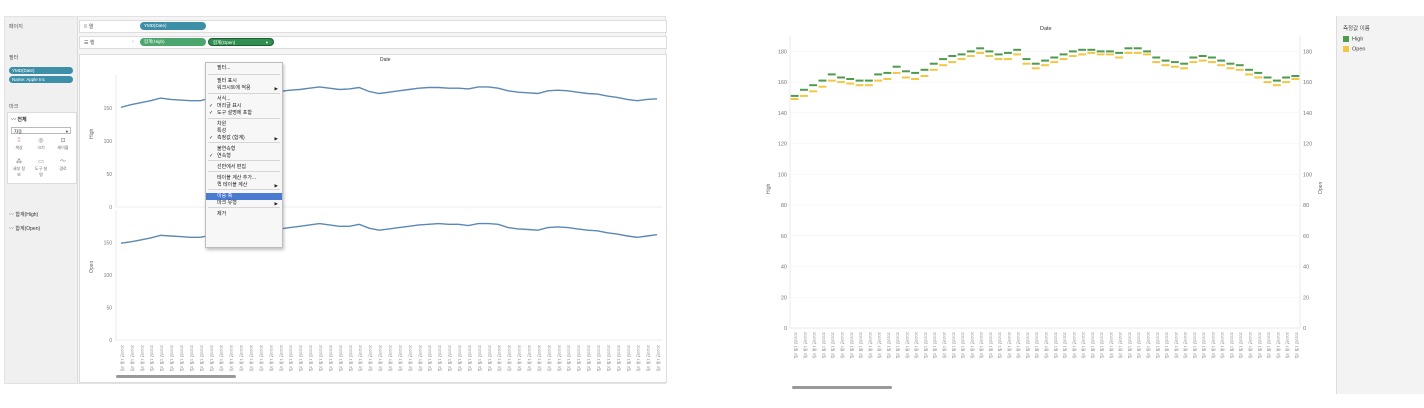 The width and height of the screenshot is (1424, 408). I want to click on horizontal-scrollbar, so click(176, 376).